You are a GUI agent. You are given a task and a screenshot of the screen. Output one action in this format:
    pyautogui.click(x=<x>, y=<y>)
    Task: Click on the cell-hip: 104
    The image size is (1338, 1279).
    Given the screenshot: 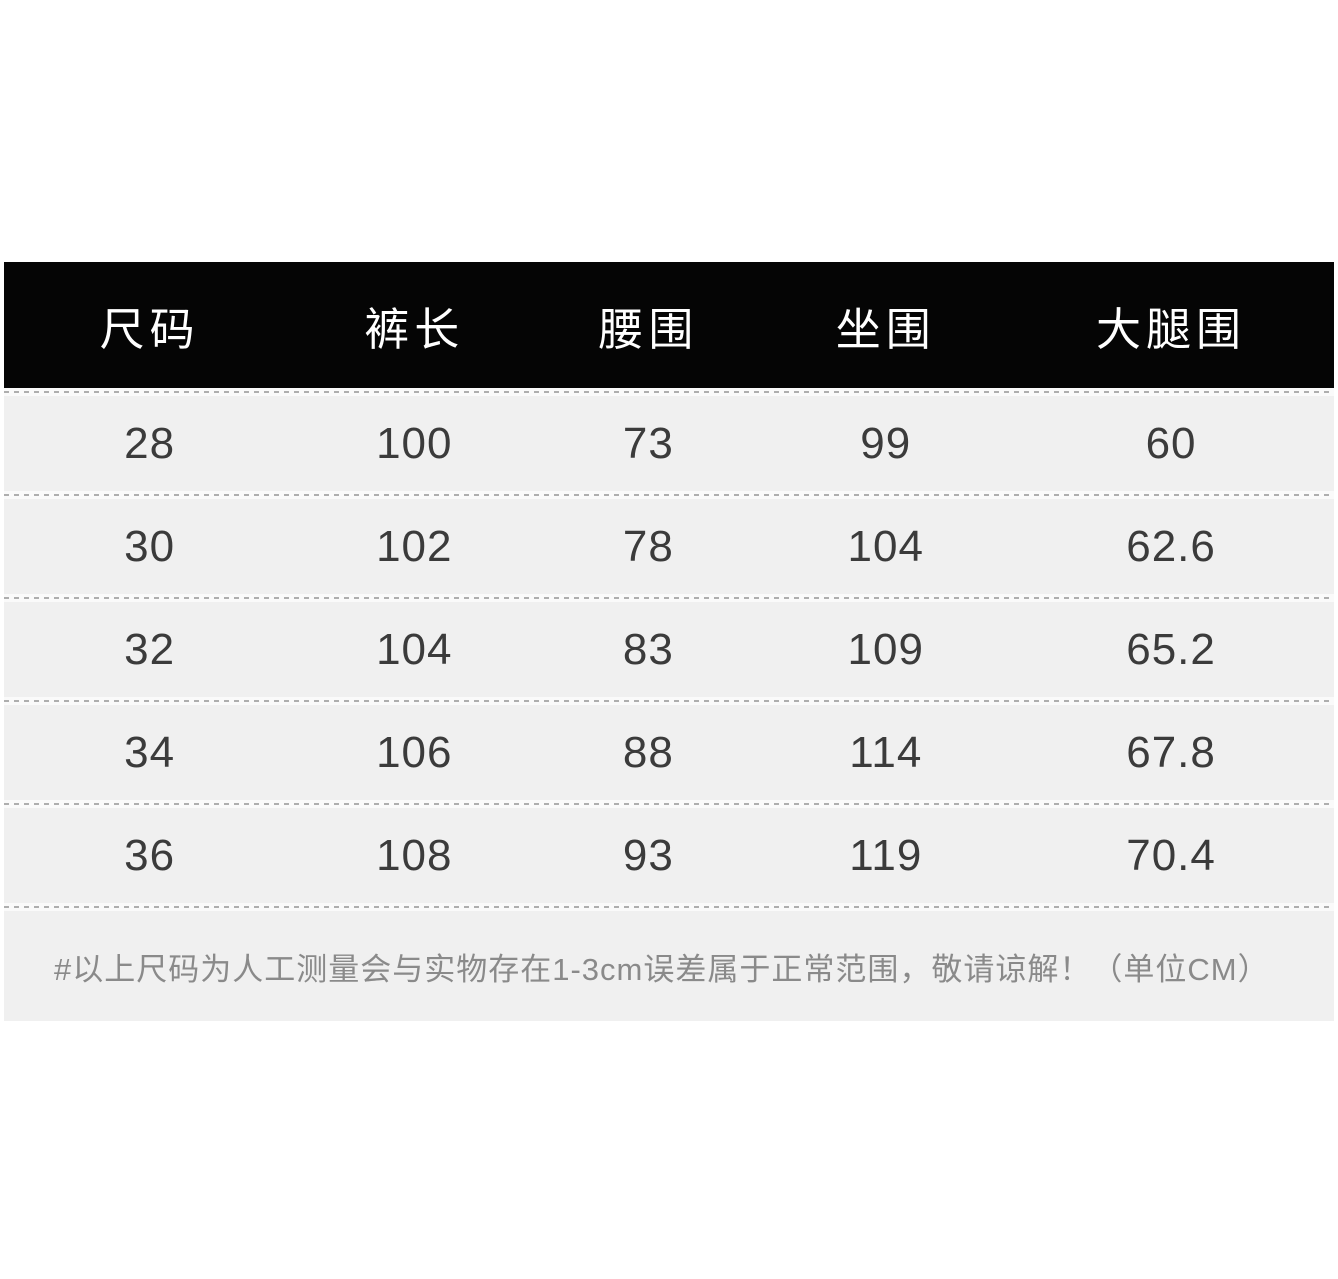 What is the action you would take?
    pyautogui.click(x=885, y=546)
    